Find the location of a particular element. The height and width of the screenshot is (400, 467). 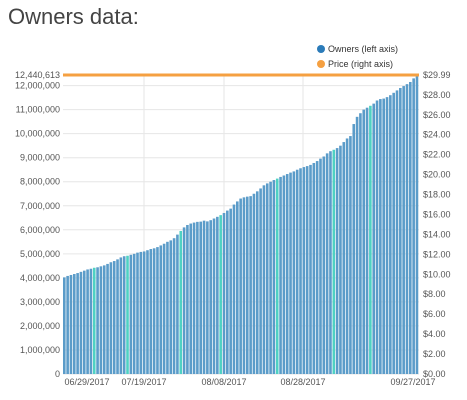

left-axis-tick-label: 2,000,000 is located at coordinates (40, 326).